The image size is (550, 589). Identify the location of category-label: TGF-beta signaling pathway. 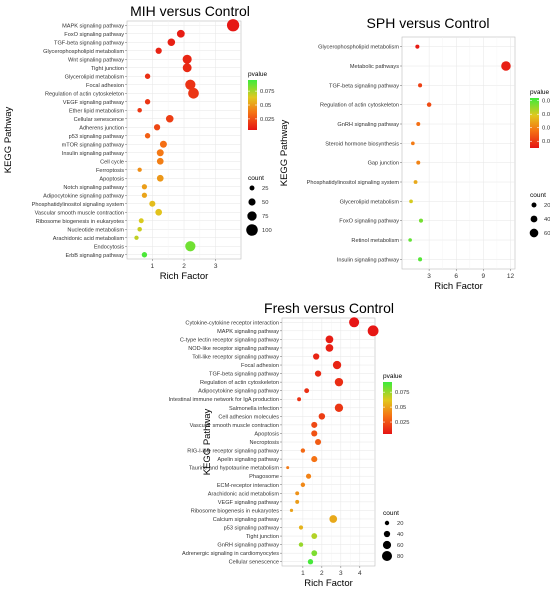
(89, 43).